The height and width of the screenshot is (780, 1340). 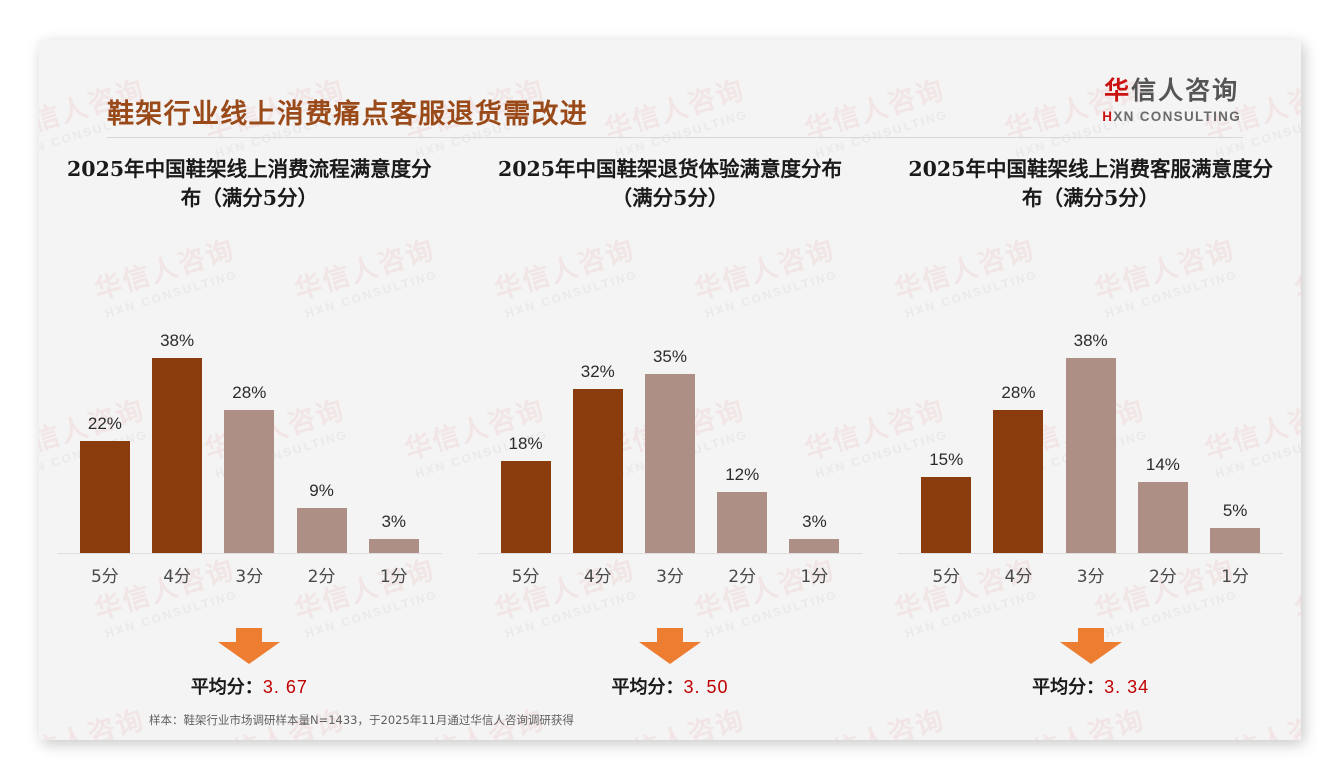 I want to click on bar-column: 22%, so click(x=105, y=420).